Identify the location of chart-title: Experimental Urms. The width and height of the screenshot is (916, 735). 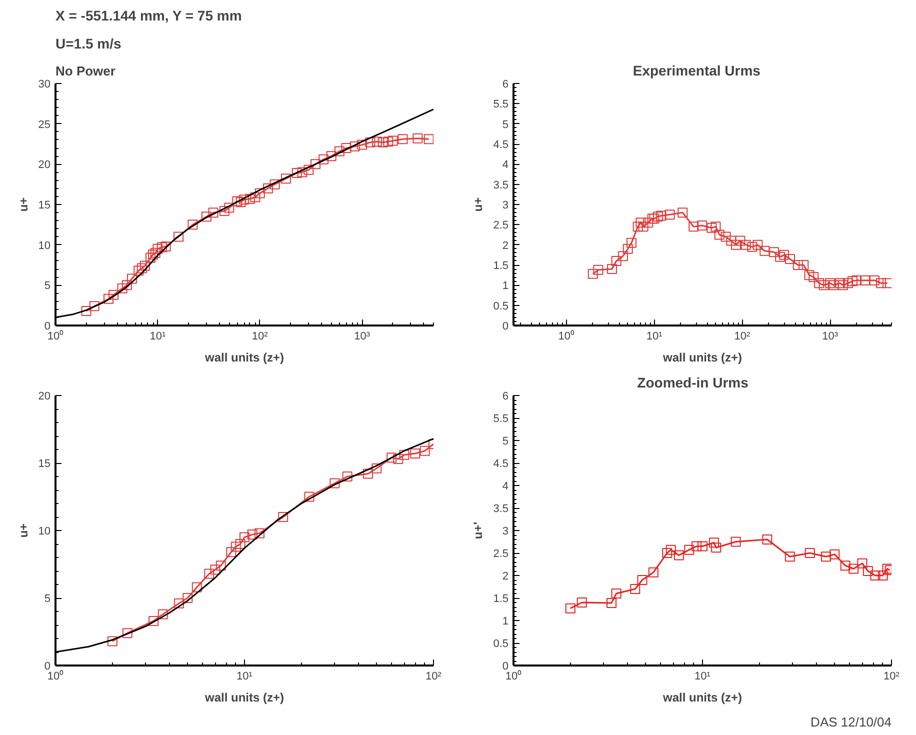
(696, 70).